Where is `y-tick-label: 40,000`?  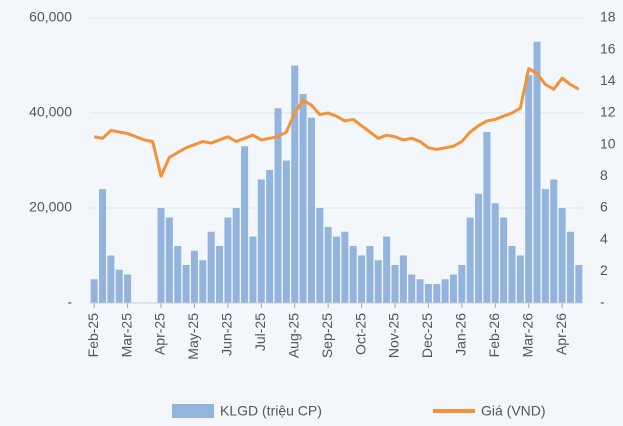
y-tick-label: 40,000 is located at coordinates (50, 112).